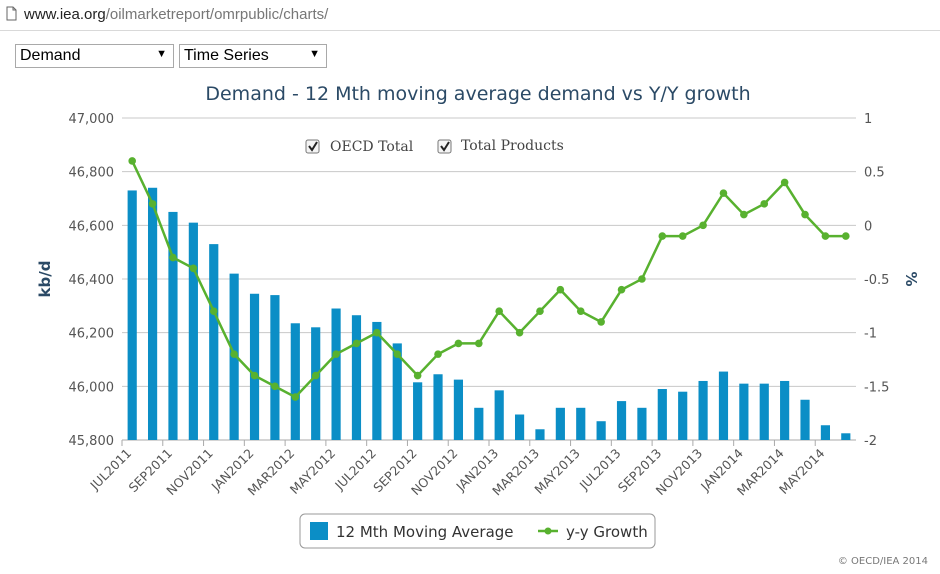  I want to click on legend-line-marker, so click(548, 531).